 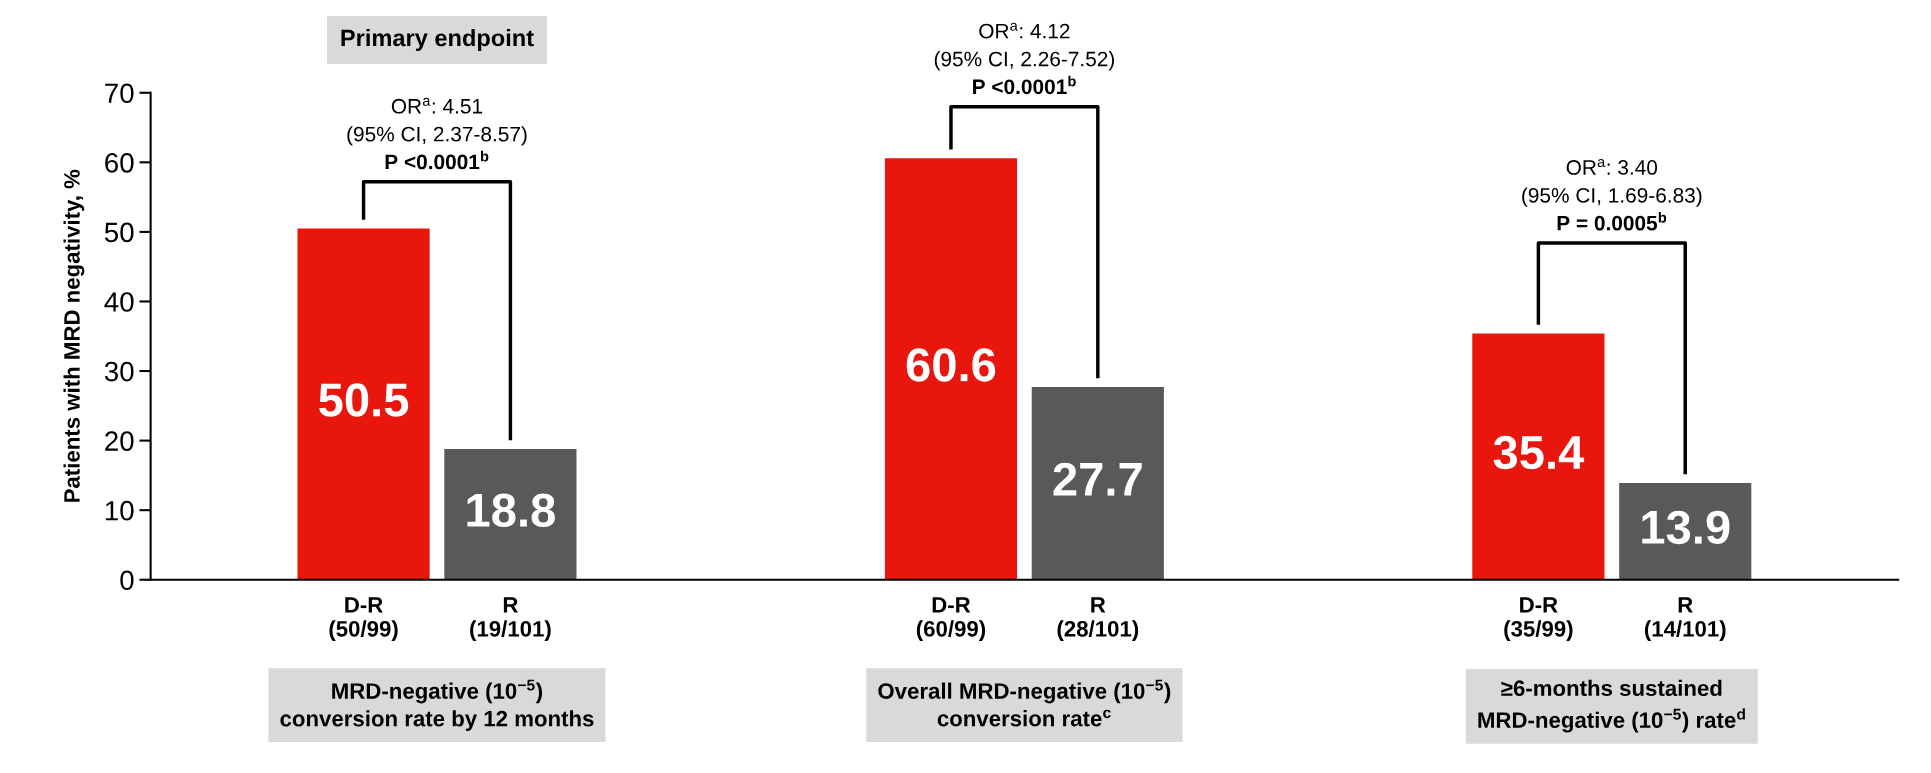 I want to click on y-axis-title: Patients with MRD negativity, %, so click(x=74, y=335).